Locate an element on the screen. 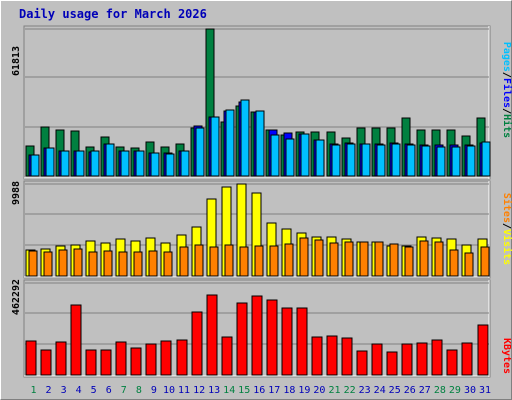 This screenshot has height=400, width=512. x-tick-label-9: 9 is located at coordinates (154, 390).